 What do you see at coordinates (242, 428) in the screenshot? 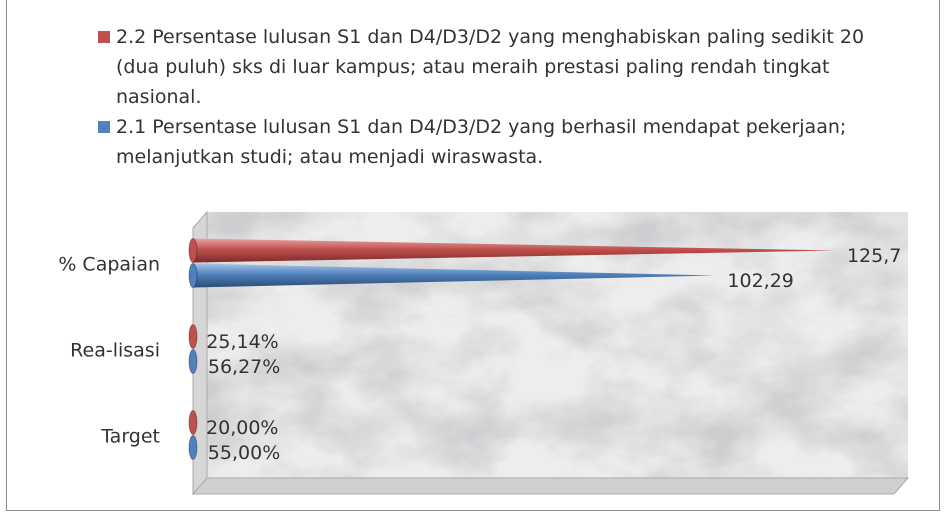
I see `data-label: 20,00%` at bounding box center [242, 428].